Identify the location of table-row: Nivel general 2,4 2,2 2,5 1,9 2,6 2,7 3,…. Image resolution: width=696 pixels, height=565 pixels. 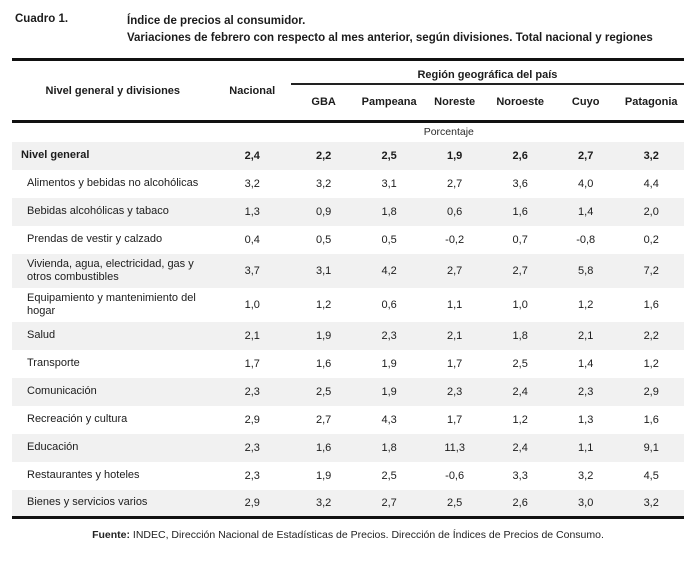
(348, 155).